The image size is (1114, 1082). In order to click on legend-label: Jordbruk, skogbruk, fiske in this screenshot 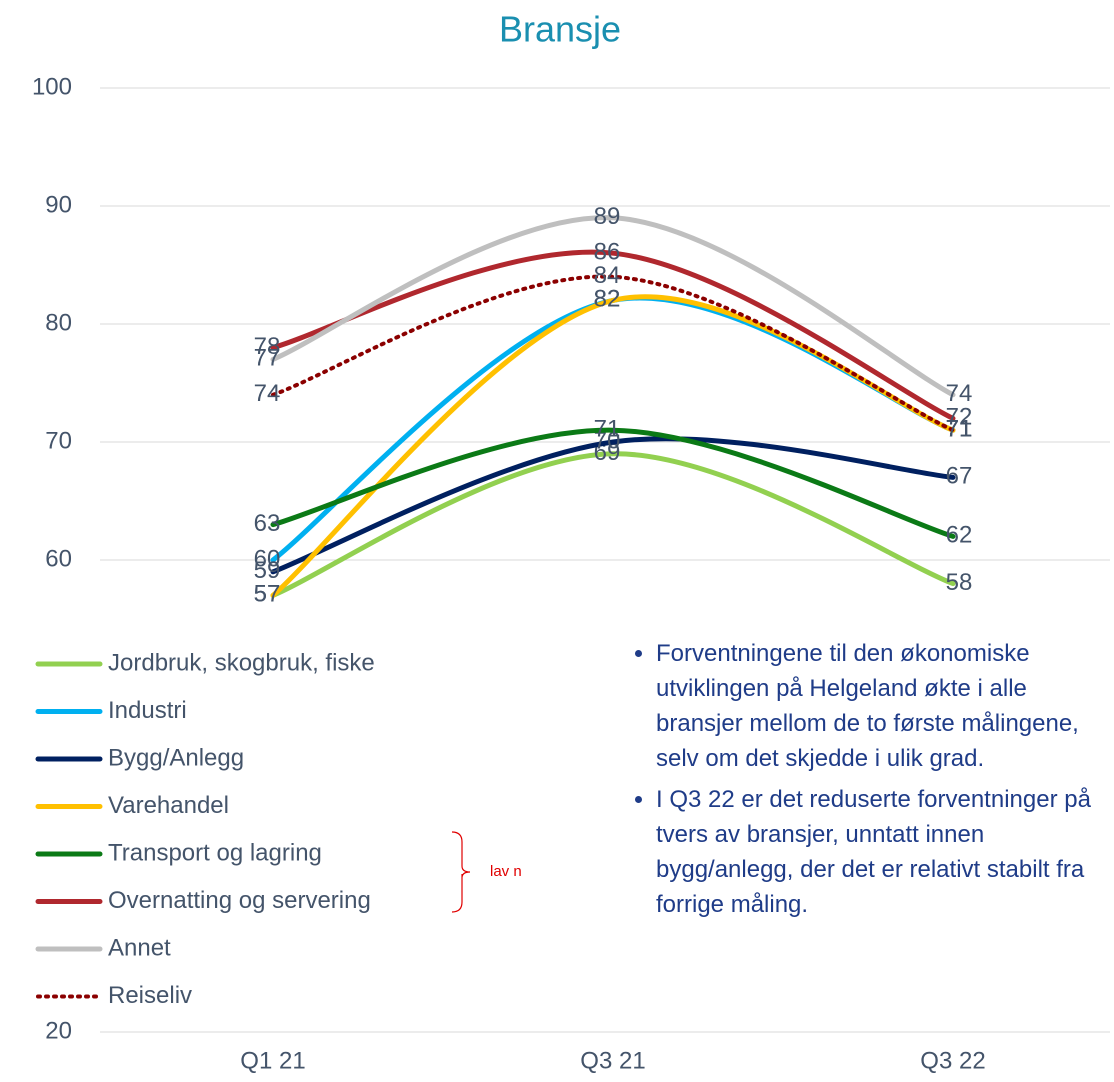, I will do `click(241, 662)`.